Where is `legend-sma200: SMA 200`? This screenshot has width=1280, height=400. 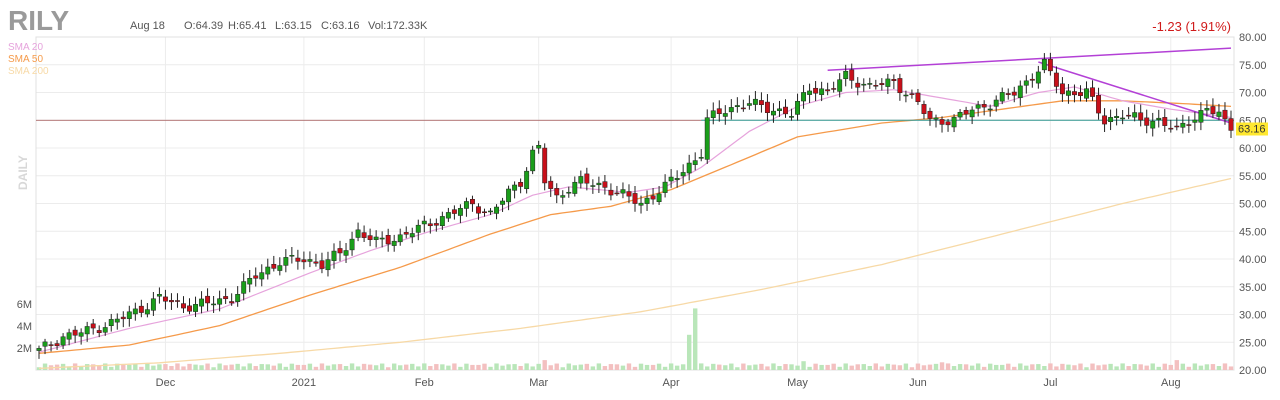 legend-sma200: SMA 200 is located at coordinates (28, 71).